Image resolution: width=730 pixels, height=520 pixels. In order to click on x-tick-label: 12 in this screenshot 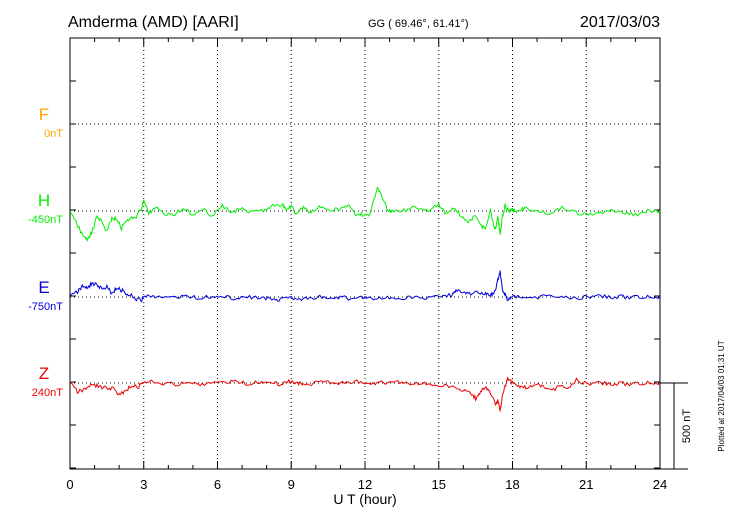, I will do `click(365, 484)`.